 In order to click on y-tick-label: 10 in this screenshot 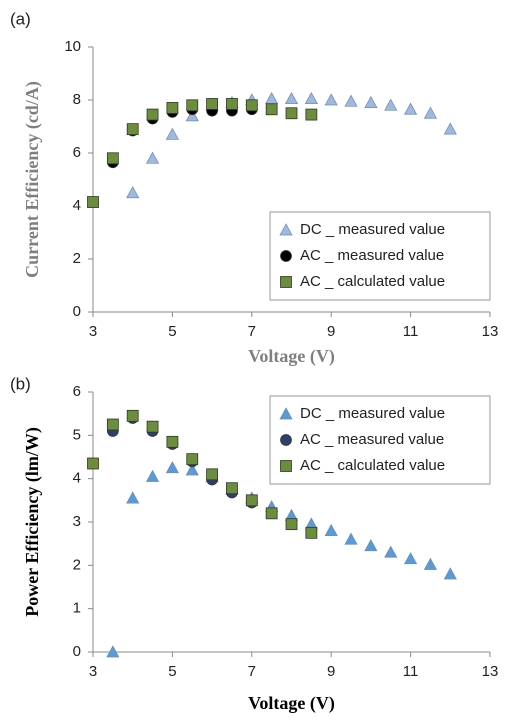, I will do `click(72, 46)`.